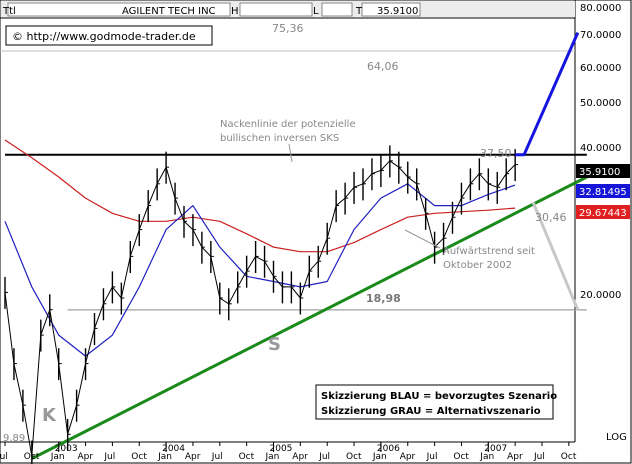 This screenshot has width=632, height=464. What do you see at coordinates (316, 11) in the screenshot?
I see `low-label: L` at bounding box center [316, 11].